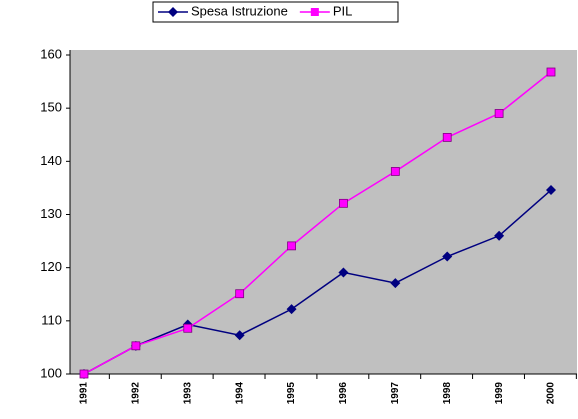  I want to click on y-tick-label: 100, so click(51, 372).